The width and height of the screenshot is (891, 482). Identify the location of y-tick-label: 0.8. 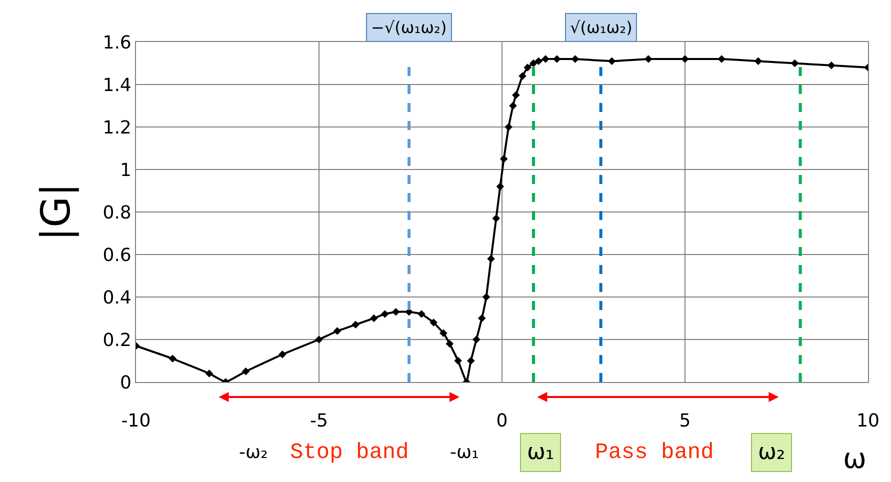
(117, 213).